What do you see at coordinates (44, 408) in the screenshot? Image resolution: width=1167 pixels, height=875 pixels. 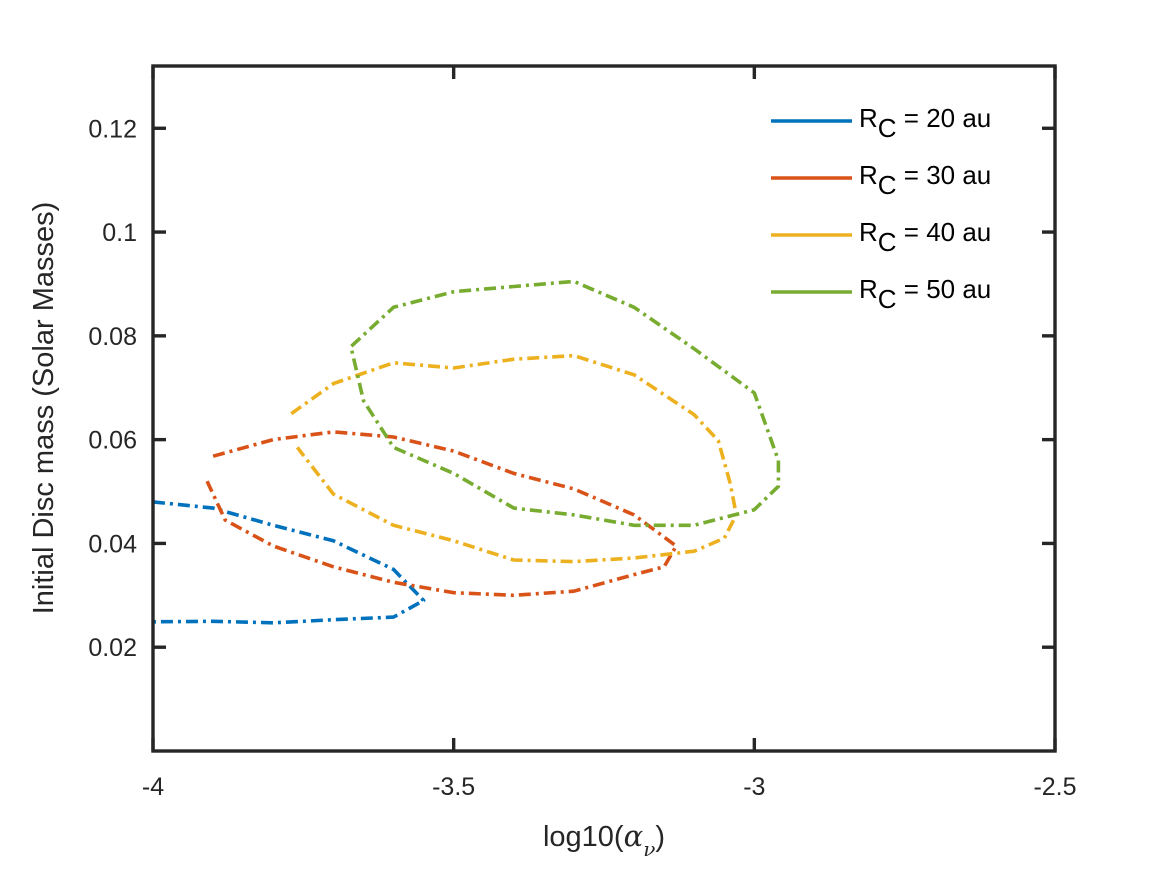 I see `y-axis-title: Initial Disc mass (Solar Masses)` at bounding box center [44, 408].